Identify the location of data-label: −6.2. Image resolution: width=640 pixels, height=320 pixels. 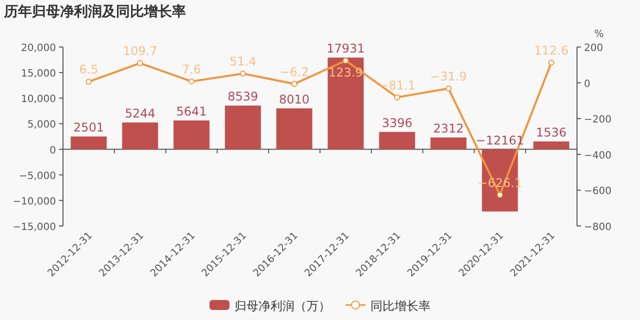
(294, 71).